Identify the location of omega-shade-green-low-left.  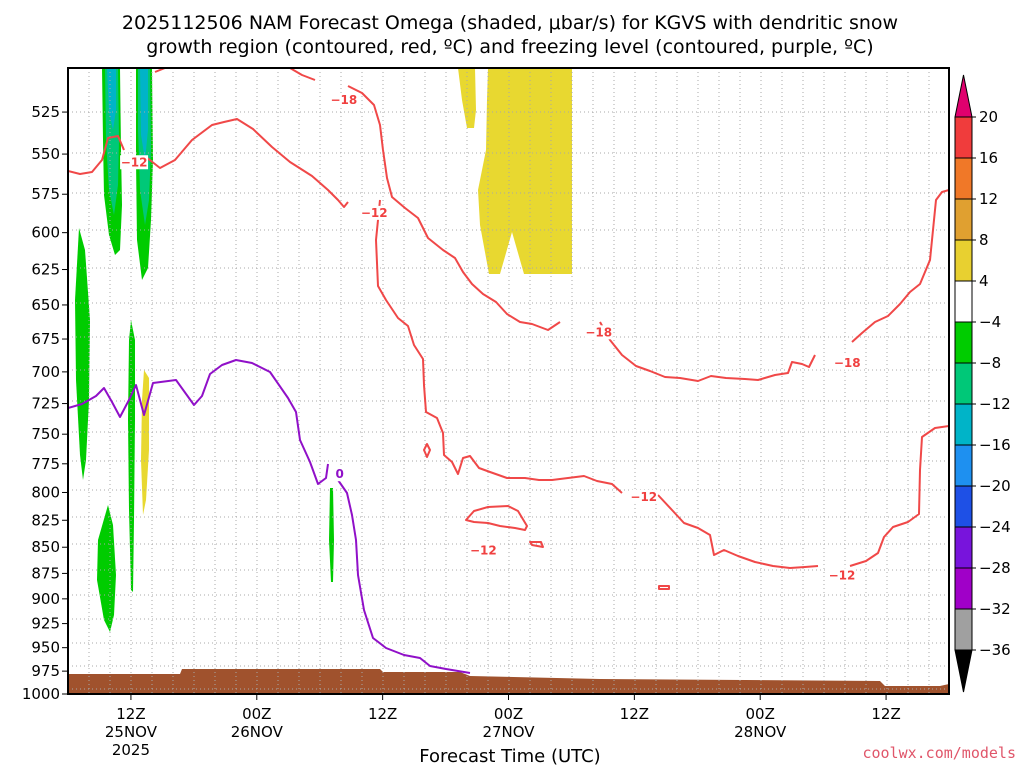
(106, 568).